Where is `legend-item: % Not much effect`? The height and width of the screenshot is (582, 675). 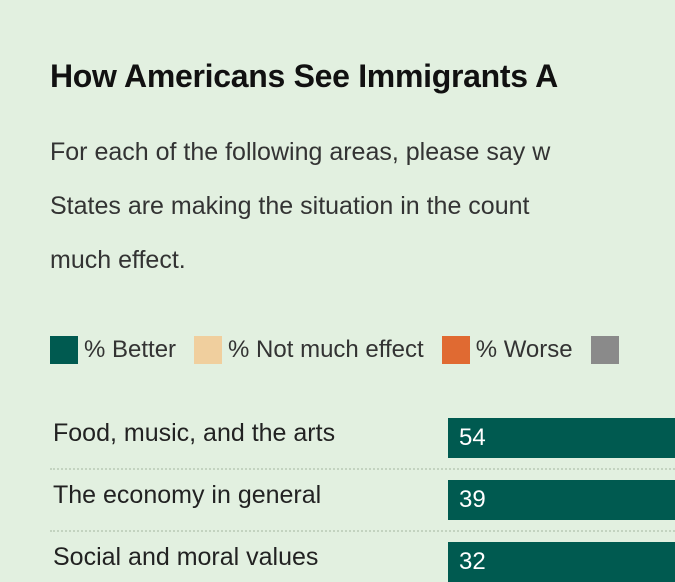
legend-item: % Not much effect is located at coordinates (309, 350).